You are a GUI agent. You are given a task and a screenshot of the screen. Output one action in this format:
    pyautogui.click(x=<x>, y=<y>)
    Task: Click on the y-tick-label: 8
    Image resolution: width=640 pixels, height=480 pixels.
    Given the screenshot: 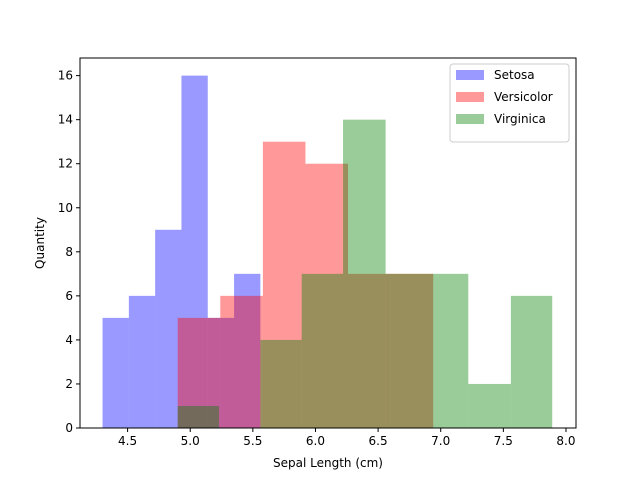 What is the action you would take?
    pyautogui.click(x=69, y=252)
    